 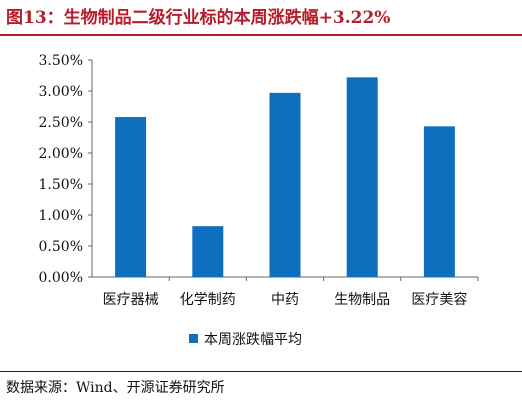 I want to click on data-source: 数据来源：Wind、开源证券研究所, so click(x=115, y=388).